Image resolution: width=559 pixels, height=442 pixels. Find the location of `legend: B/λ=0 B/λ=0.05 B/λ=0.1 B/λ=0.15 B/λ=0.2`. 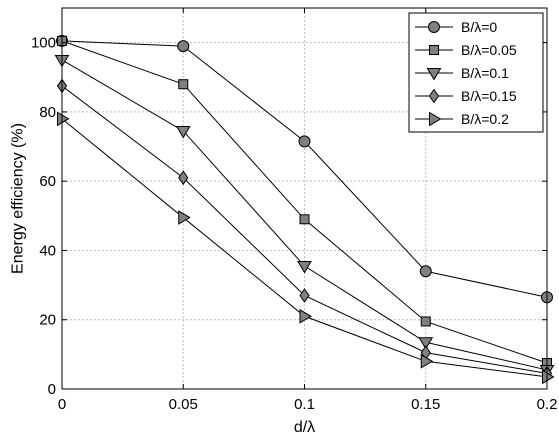

legend: B/λ=0 B/λ=0.05 B/λ=0.1 B/λ=0.15 B/λ=0.2 is located at coordinates (476, 72).